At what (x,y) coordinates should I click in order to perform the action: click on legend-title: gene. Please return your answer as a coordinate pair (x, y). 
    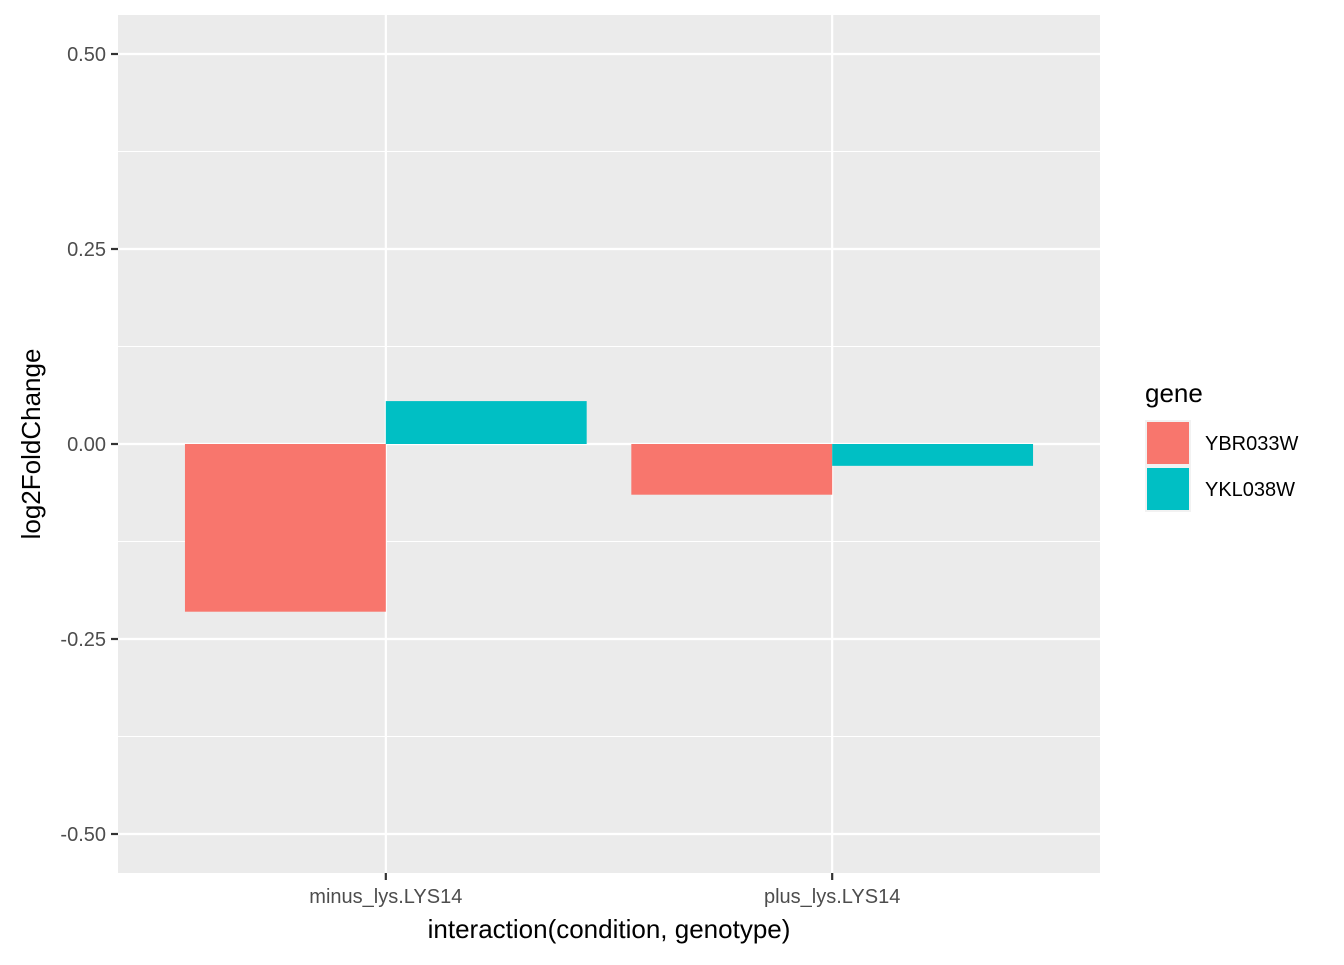
    Looking at the image, I should click on (1174, 393).